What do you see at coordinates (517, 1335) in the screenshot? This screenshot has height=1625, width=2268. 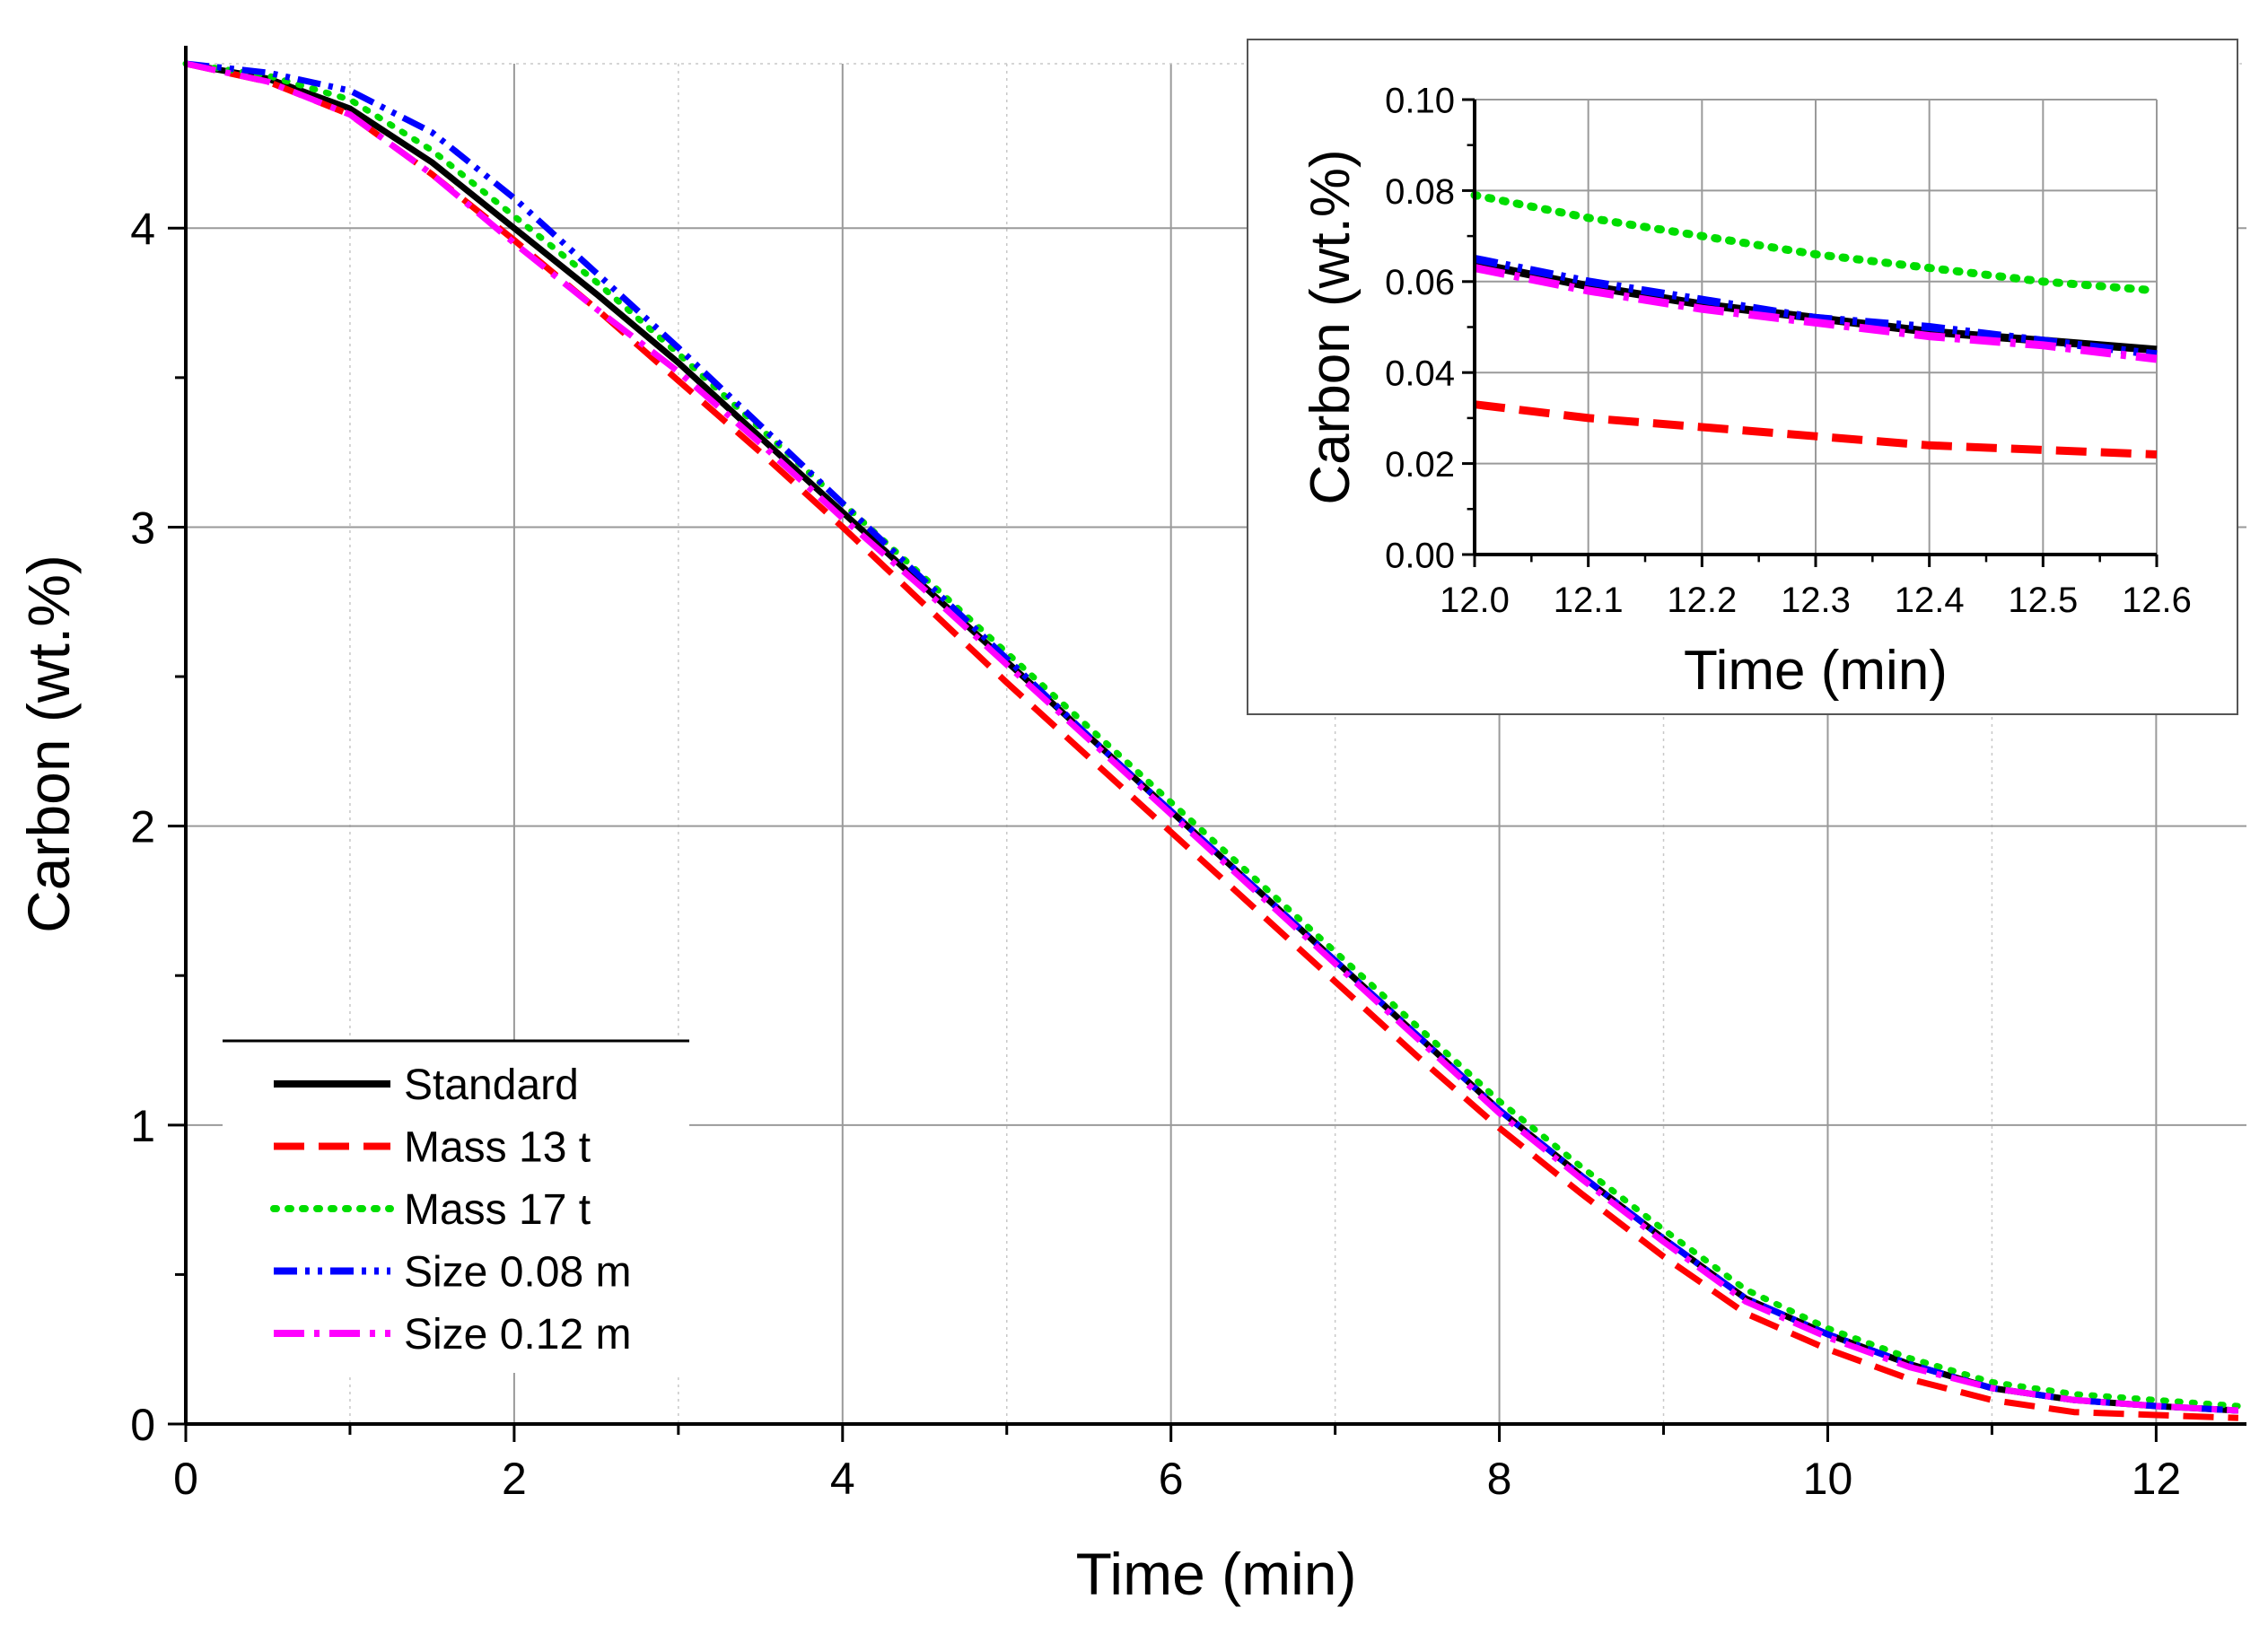 I see `legend-label-size-0-12-m: Size 0.12 m` at bounding box center [517, 1335].